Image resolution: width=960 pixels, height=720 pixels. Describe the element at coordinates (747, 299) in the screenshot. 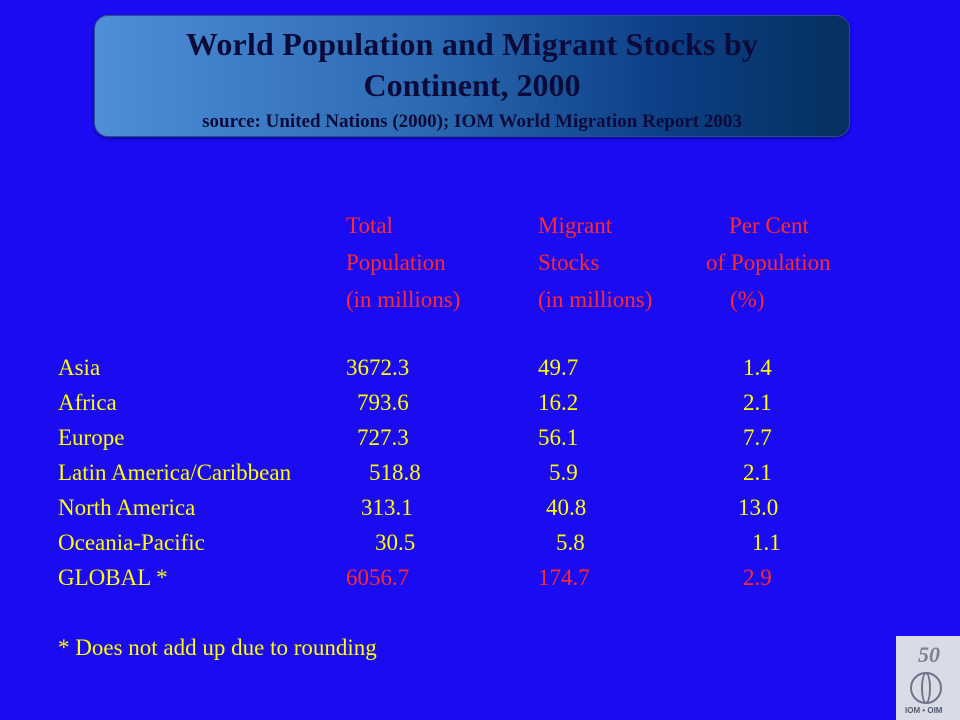

I see `col-percent-header-3: (%)` at that location.